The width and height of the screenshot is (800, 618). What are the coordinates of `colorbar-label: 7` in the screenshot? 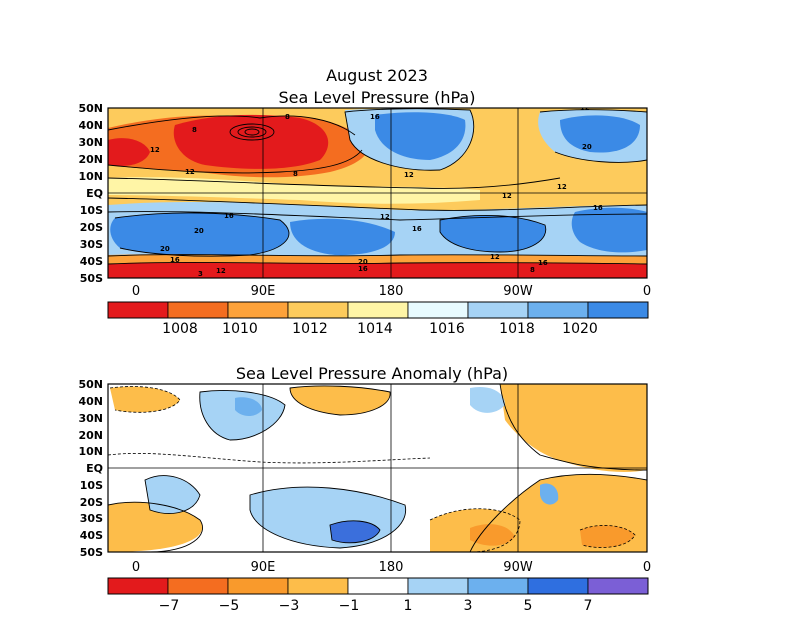 It's located at (588, 606).